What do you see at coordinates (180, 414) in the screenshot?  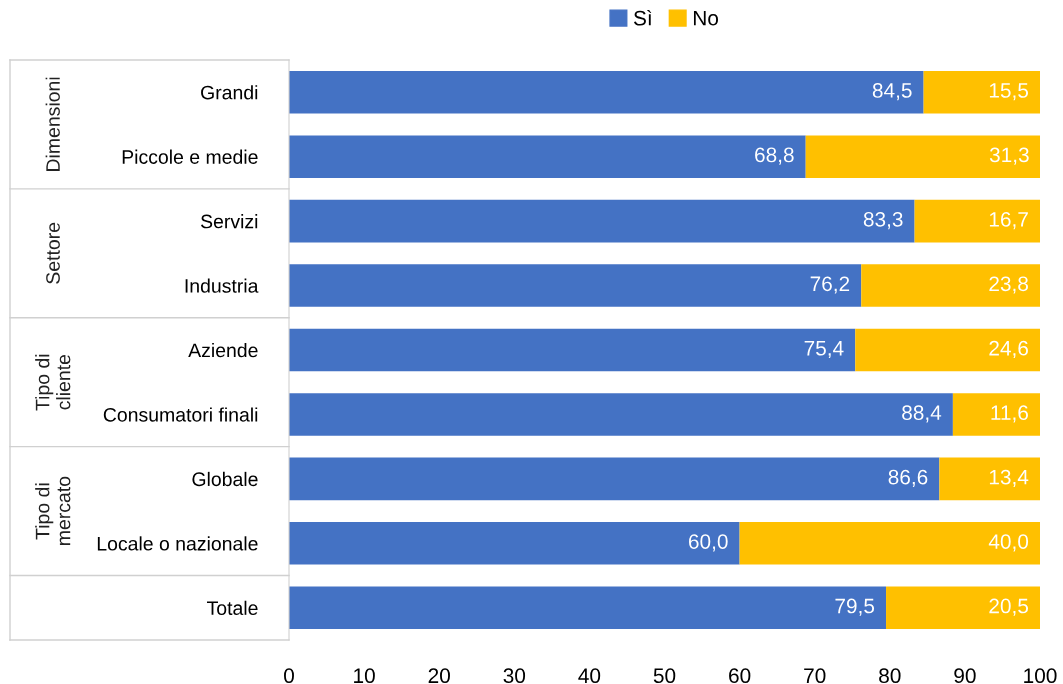 I see `y-tick-label: Consumatori finali` at bounding box center [180, 414].